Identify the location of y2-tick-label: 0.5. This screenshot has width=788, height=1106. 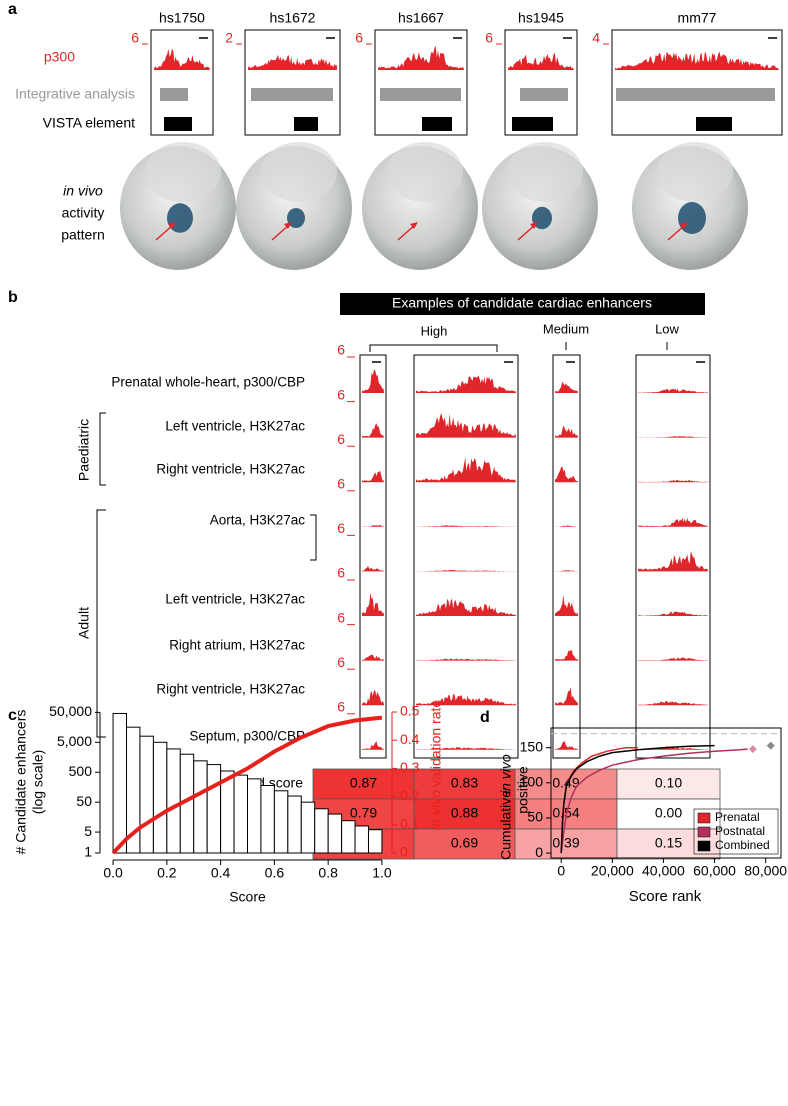
(410, 711).